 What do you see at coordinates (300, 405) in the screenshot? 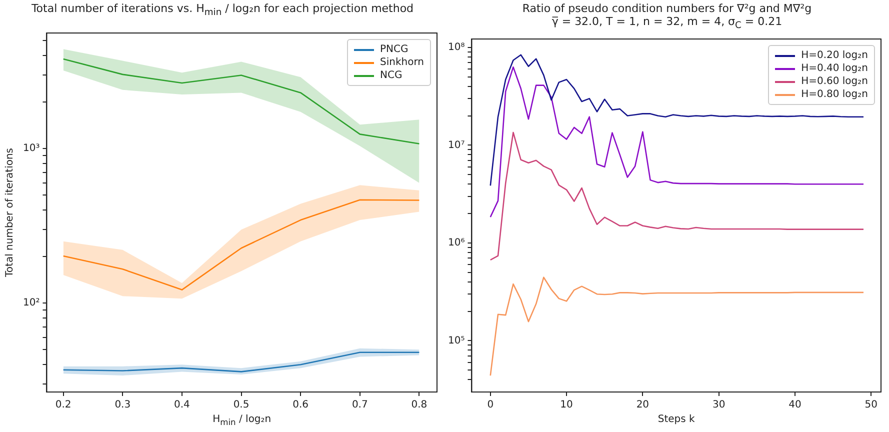
I see `x-tick-label: 0.6` at bounding box center [300, 405].